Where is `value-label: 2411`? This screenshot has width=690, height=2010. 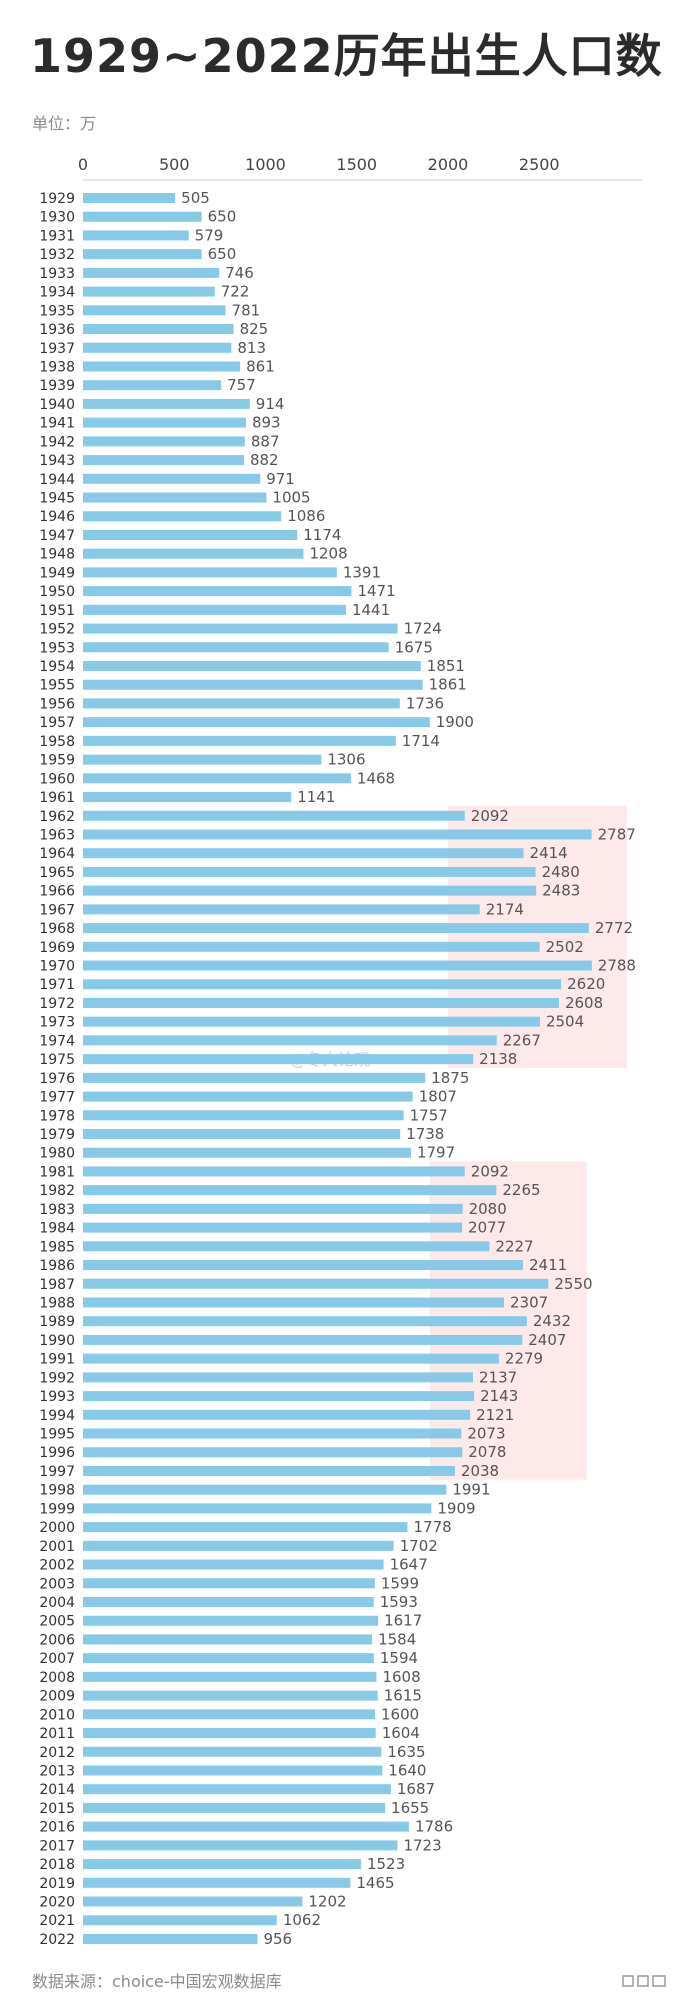
value-label: 2411 is located at coordinates (548, 1265).